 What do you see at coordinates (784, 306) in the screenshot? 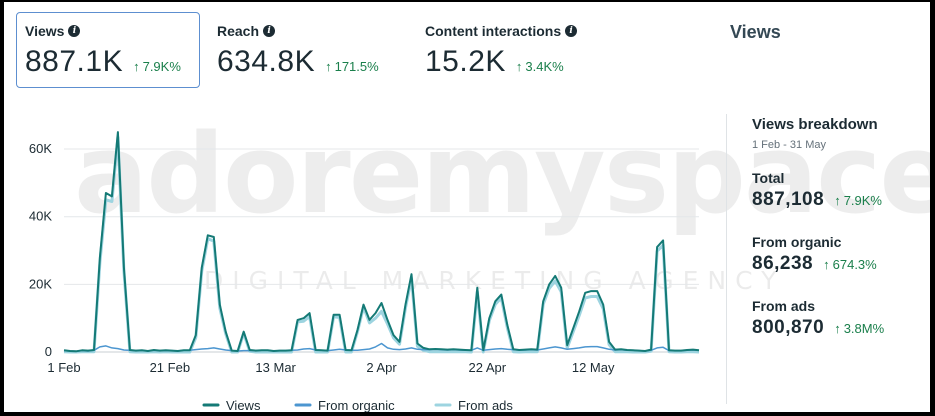
I see `breakdown-label: From ads` at bounding box center [784, 306].